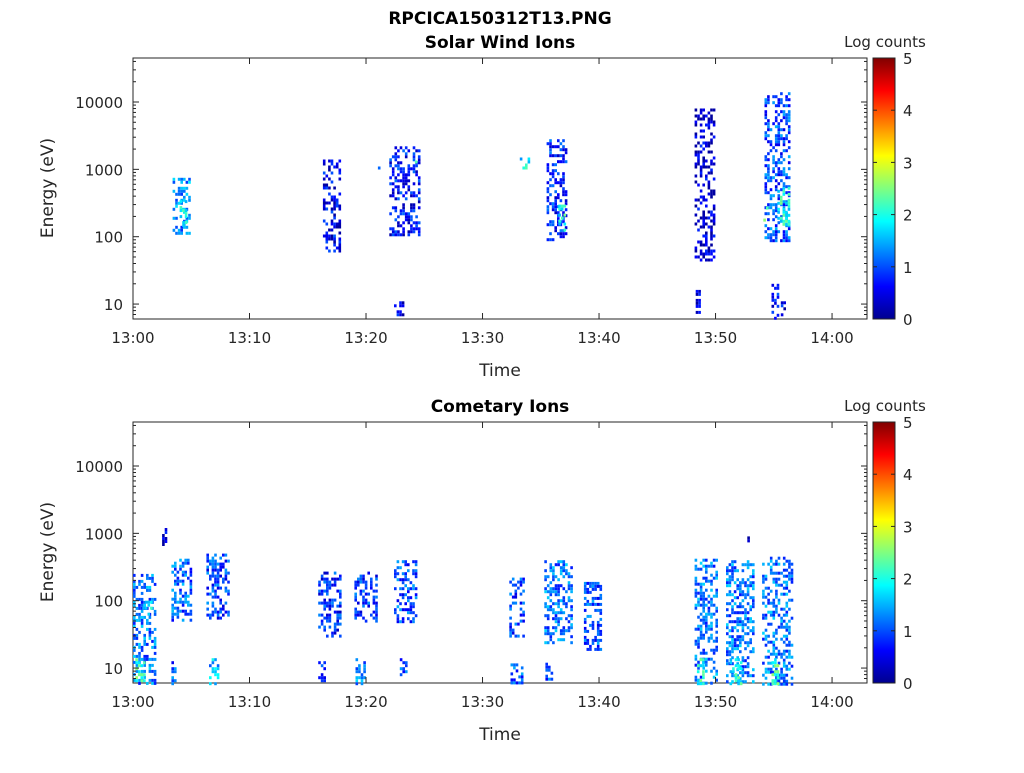 The height and width of the screenshot is (773, 1024). What do you see at coordinates (908, 320) in the screenshot?
I see `colorbar-tick-label: 0` at bounding box center [908, 320].